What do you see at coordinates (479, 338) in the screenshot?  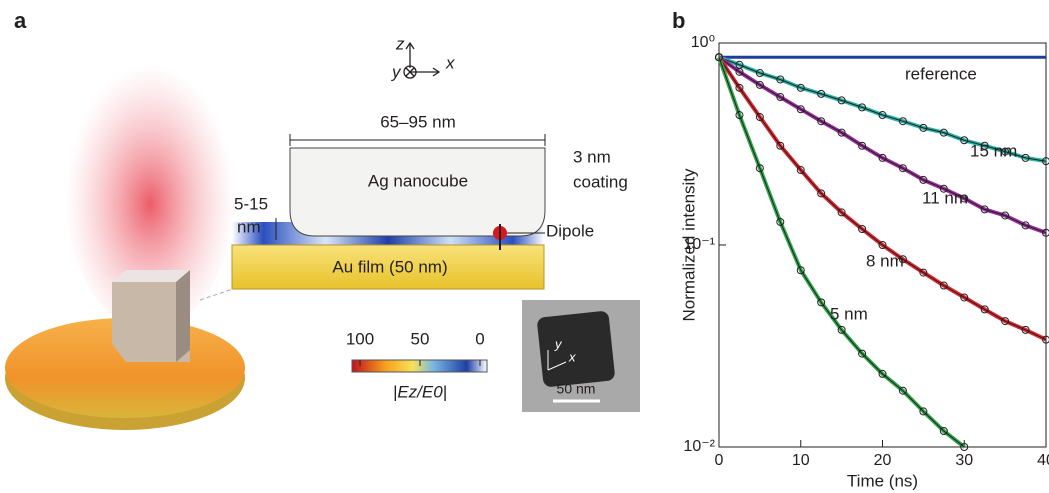 I see `colorbar-tick-label: 0` at bounding box center [479, 338].